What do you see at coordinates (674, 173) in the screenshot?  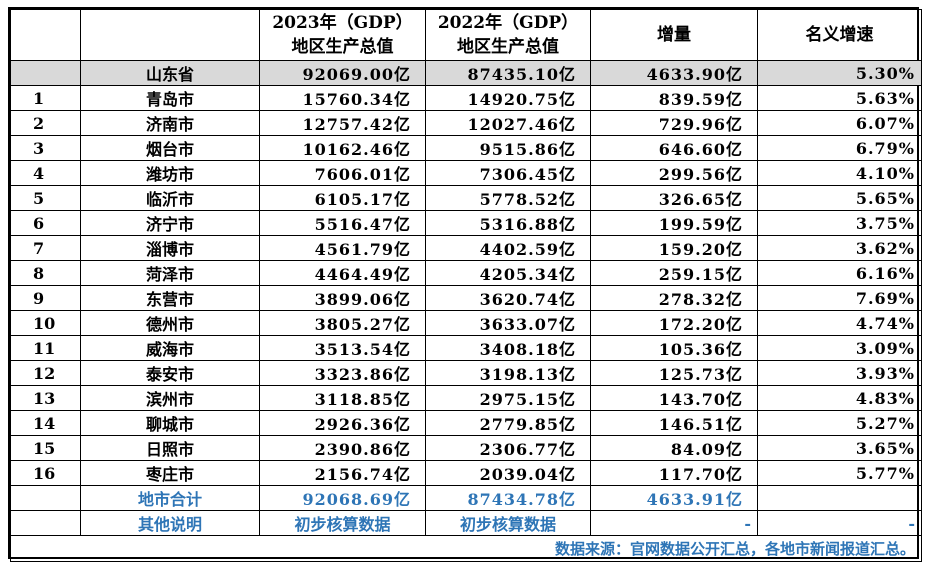 I see `increase-cell: 299.56亿` at bounding box center [674, 173].